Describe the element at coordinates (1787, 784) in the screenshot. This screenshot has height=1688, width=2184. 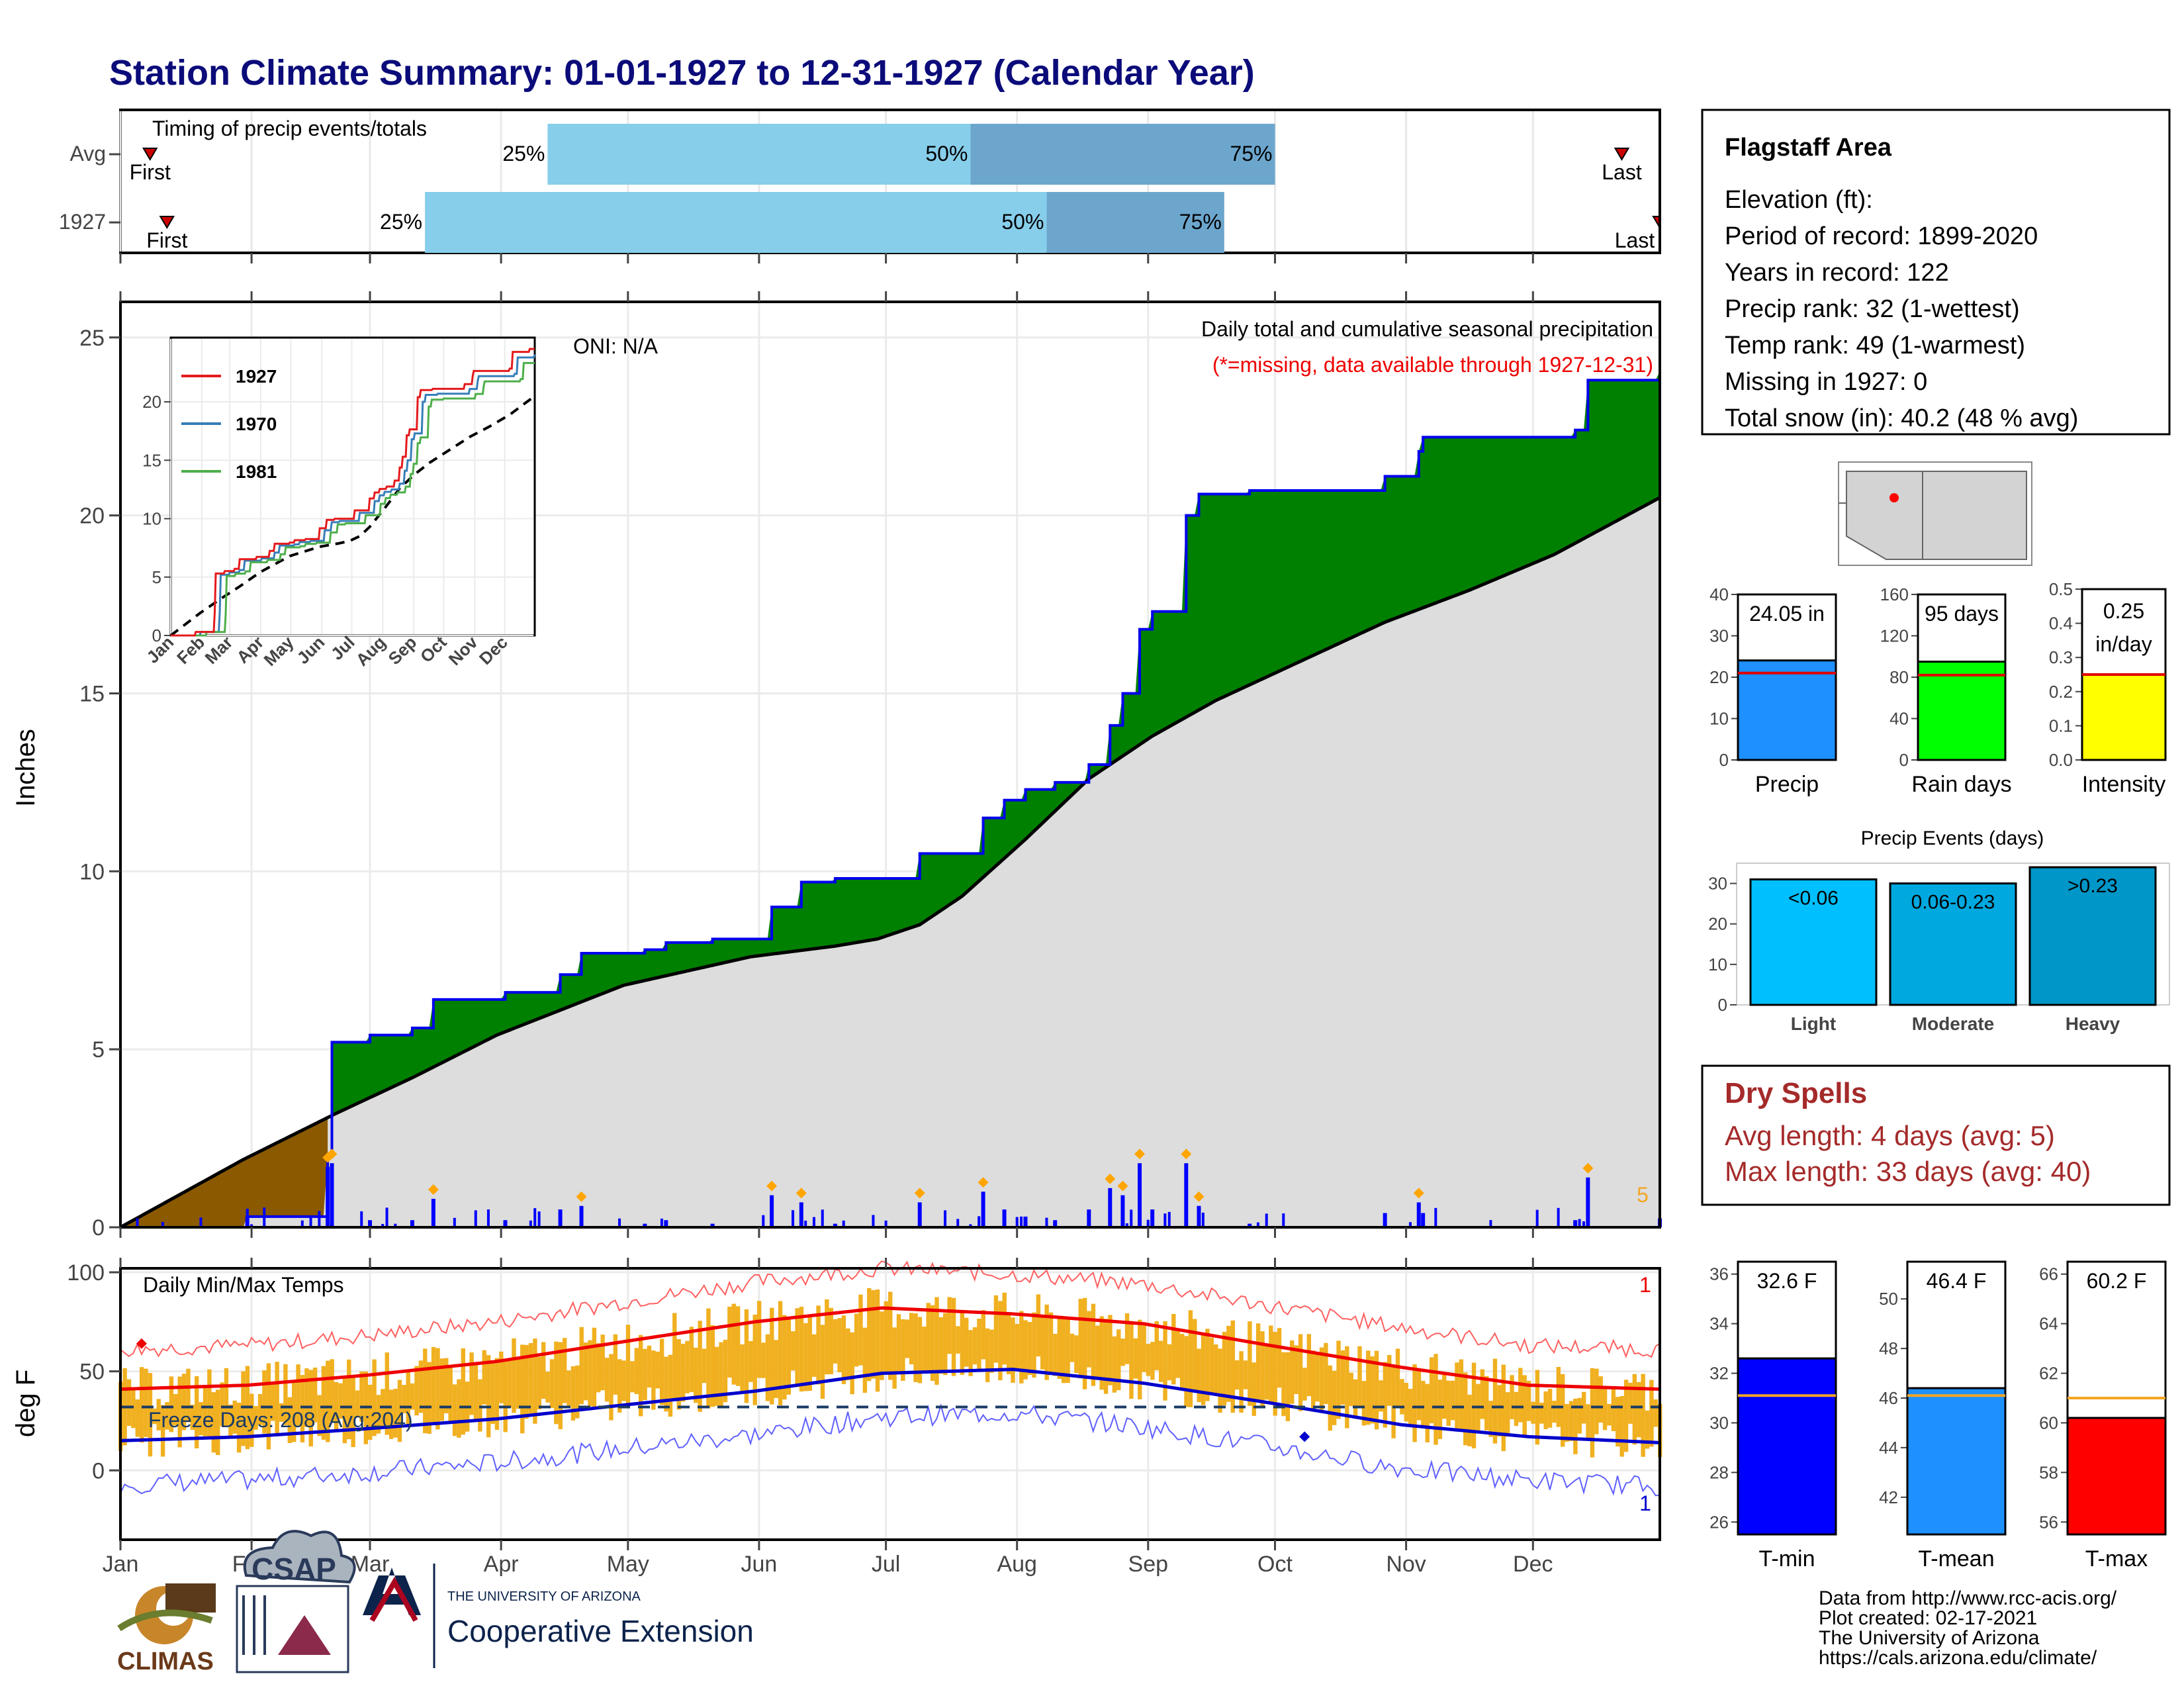
I see `summary-bar-label: Precip` at that location.